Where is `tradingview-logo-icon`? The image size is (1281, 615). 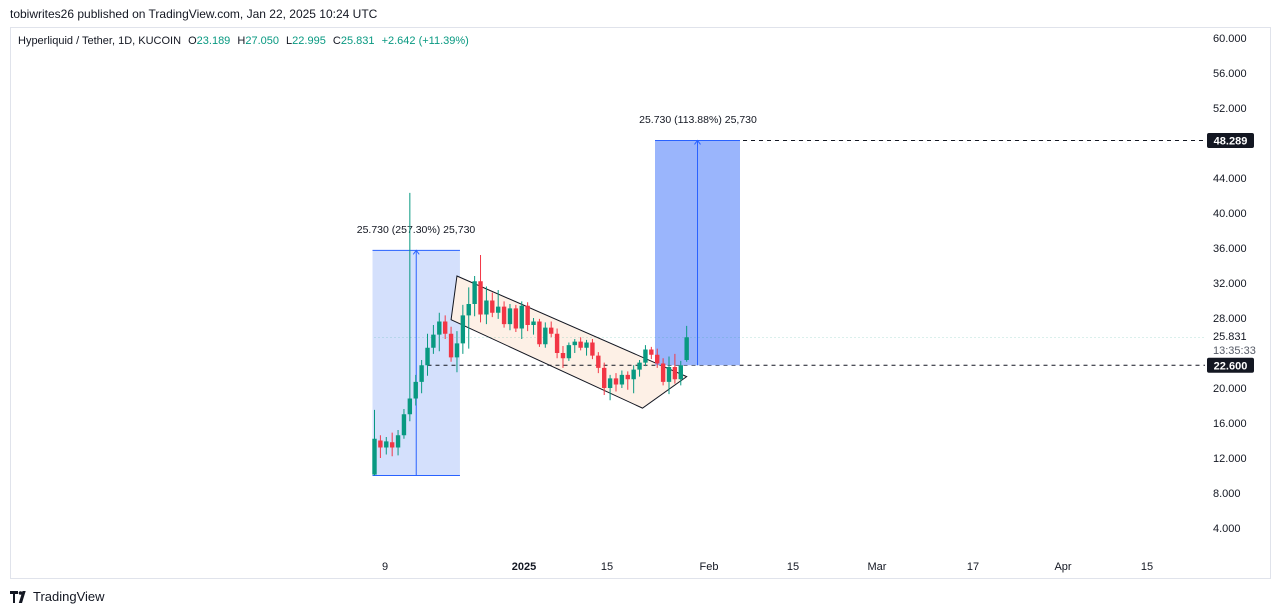 tradingview-logo-icon is located at coordinates (18, 596).